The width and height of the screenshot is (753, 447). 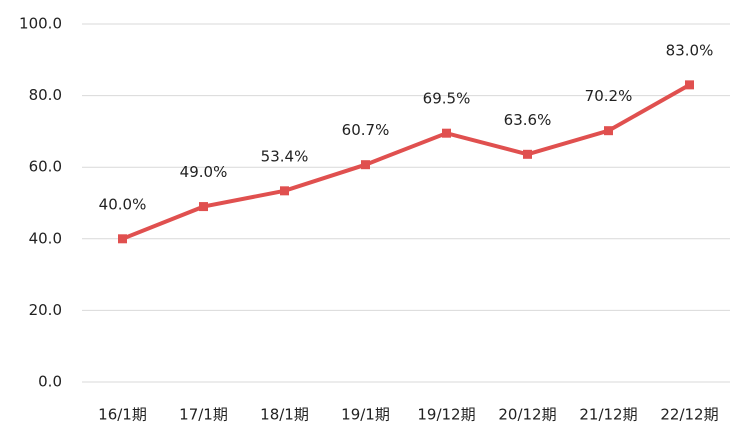 I want to click on data-label: 60.7%, so click(x=366, y=130).